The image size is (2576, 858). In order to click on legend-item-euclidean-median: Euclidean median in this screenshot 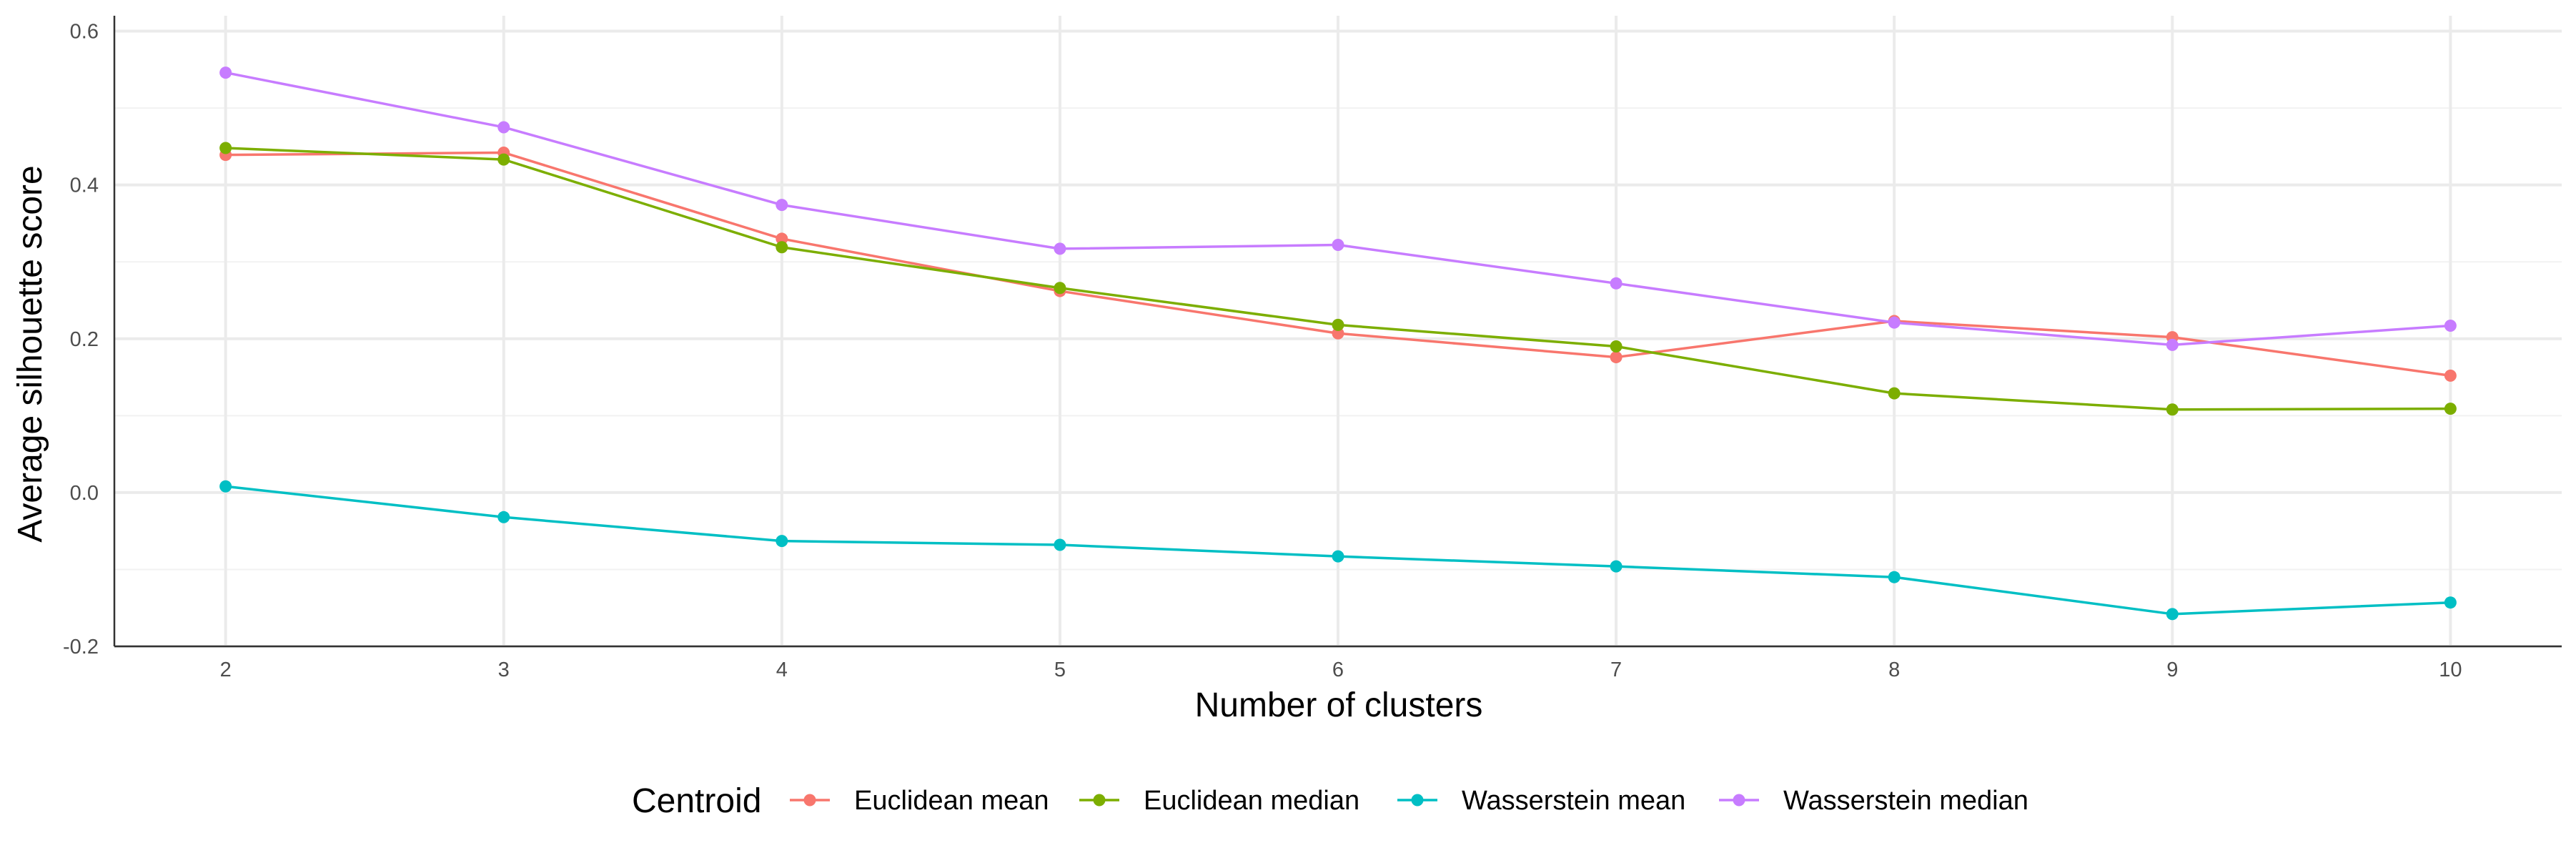, I will do `click(1219, 801)`.